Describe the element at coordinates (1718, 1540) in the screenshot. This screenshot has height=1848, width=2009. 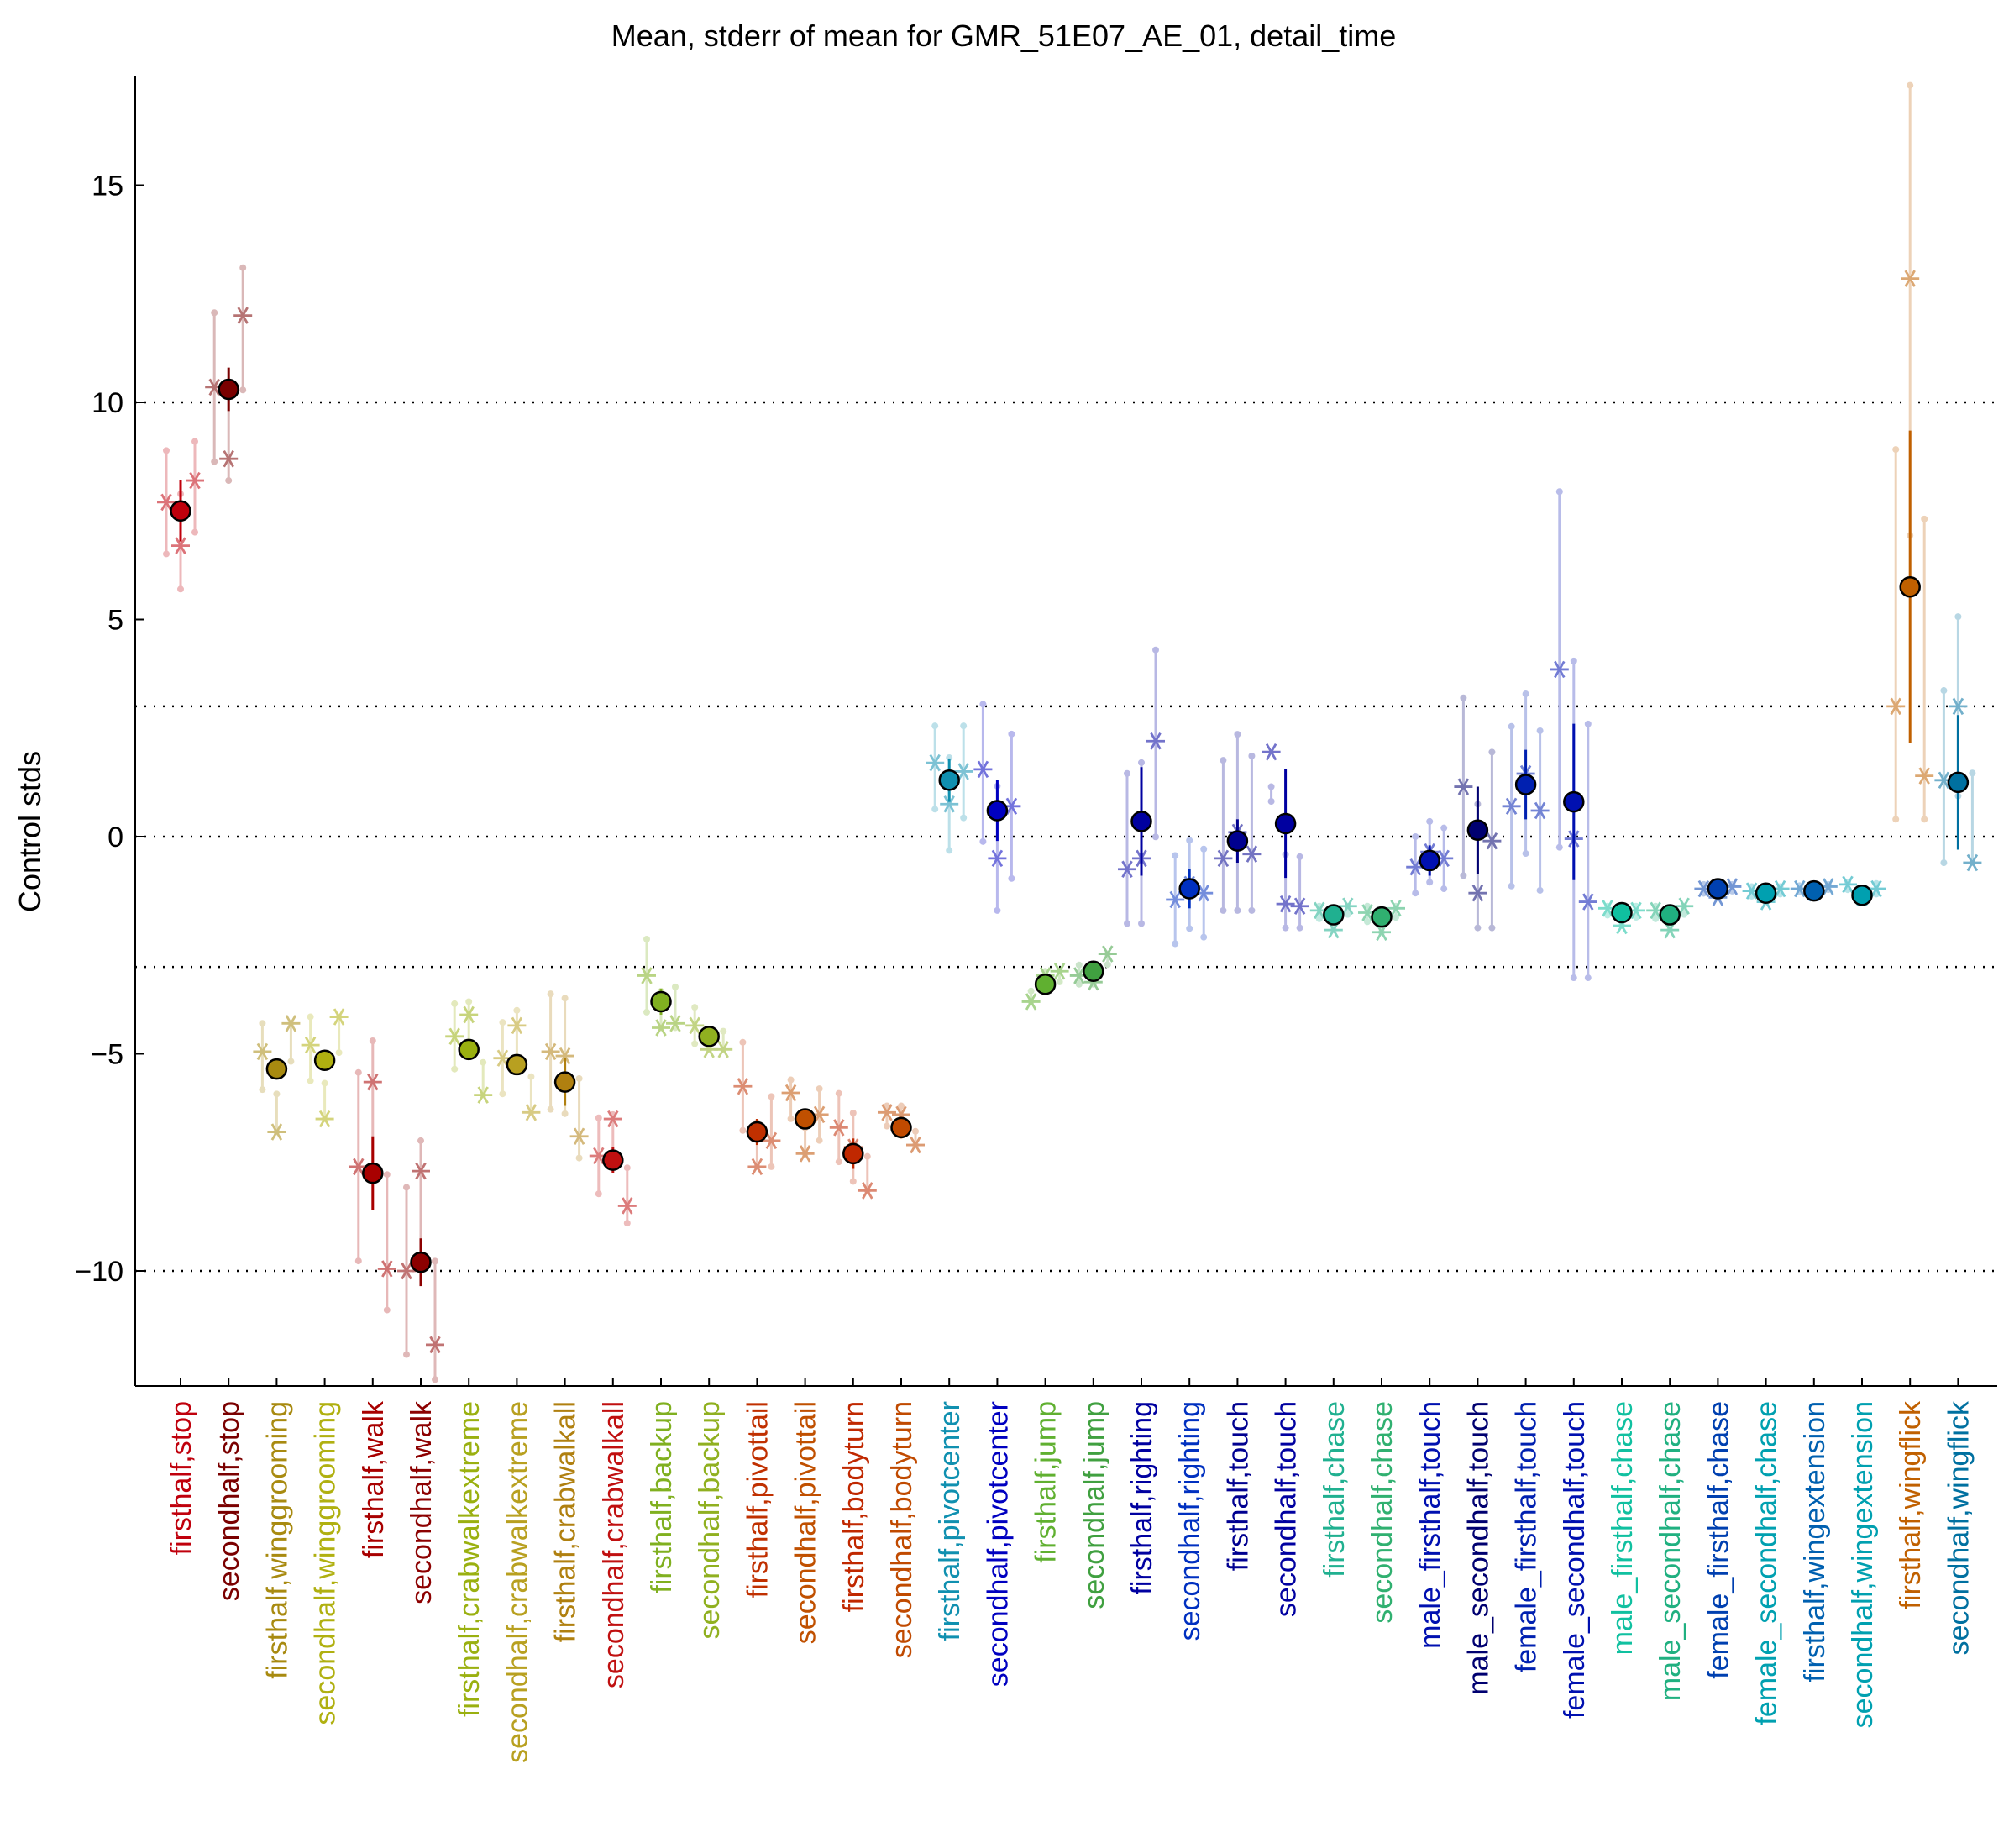
I see `x-tick-label: female_firsthalf,chase` at that location.